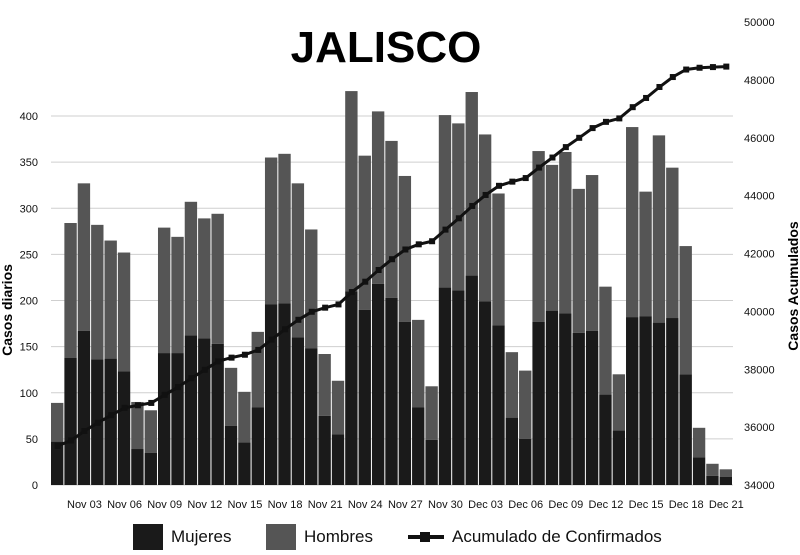 The width and height of the screenshot is (800, 555). Describe the element at coordinates (792, 286) in the screenshot. I see `y-axis-right-label: Casos Acumulados` at that location.